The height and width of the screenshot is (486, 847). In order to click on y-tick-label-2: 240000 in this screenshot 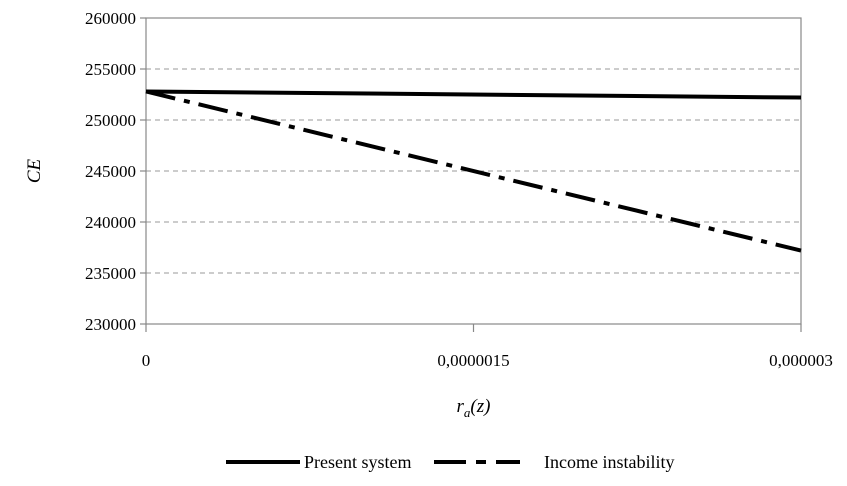, I will do `click(110, 222)`.